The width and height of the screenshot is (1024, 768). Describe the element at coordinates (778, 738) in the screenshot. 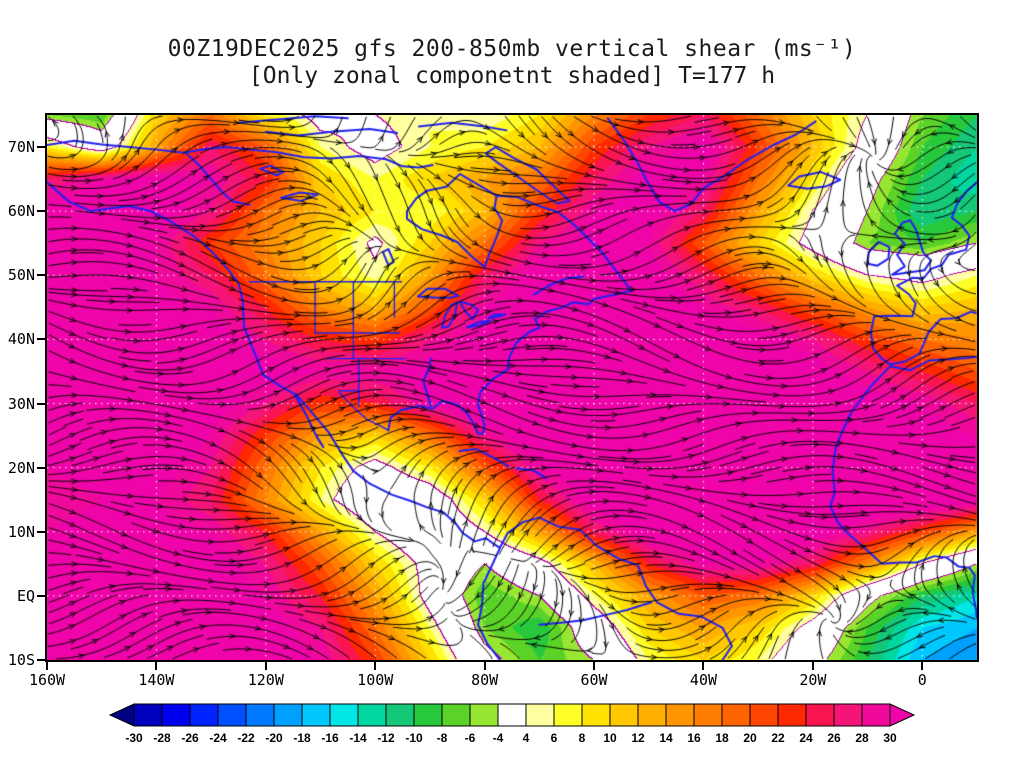

I see `colorbar-tick-label: 22` at that location.